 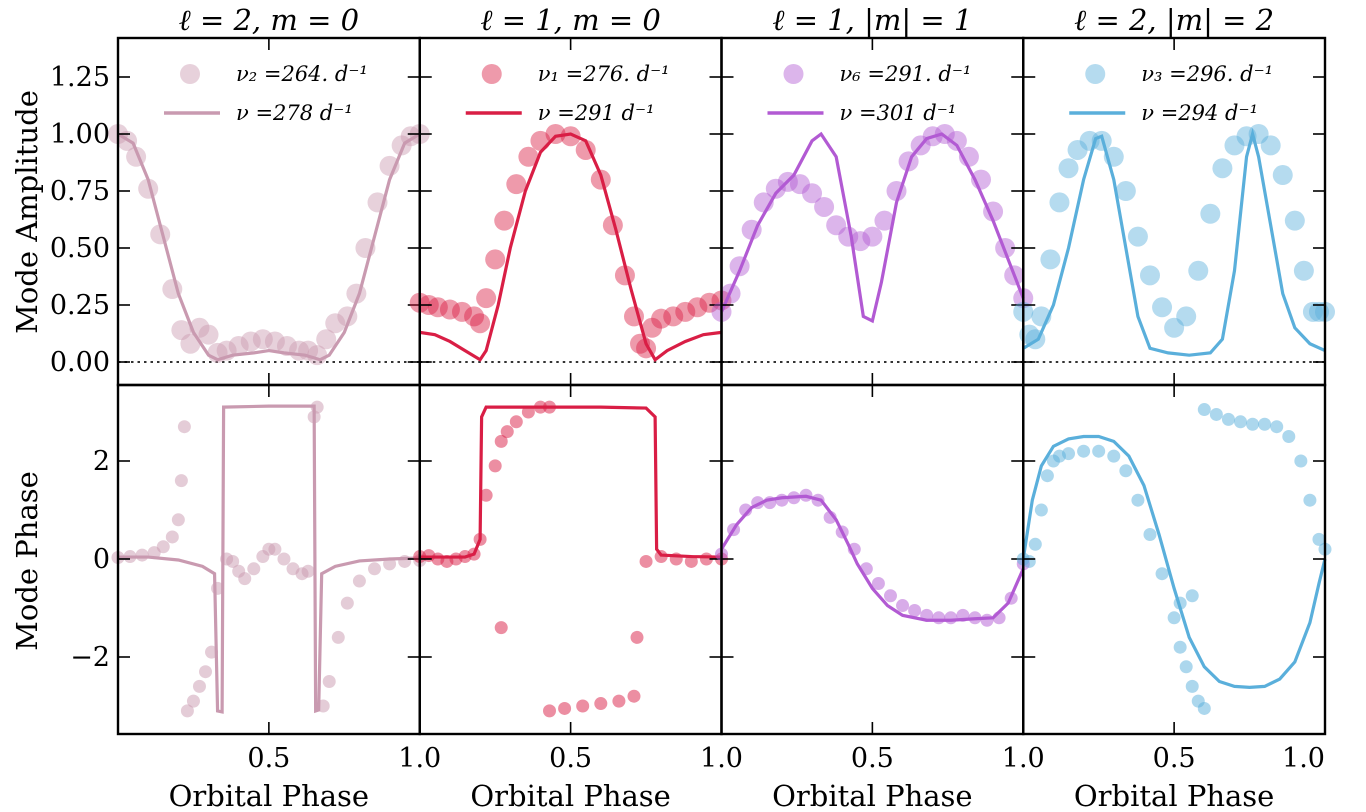 What do you see at coordinates (793, 74) in the screenshot?
I see `legend-marker` at bounding box center [793, 74].